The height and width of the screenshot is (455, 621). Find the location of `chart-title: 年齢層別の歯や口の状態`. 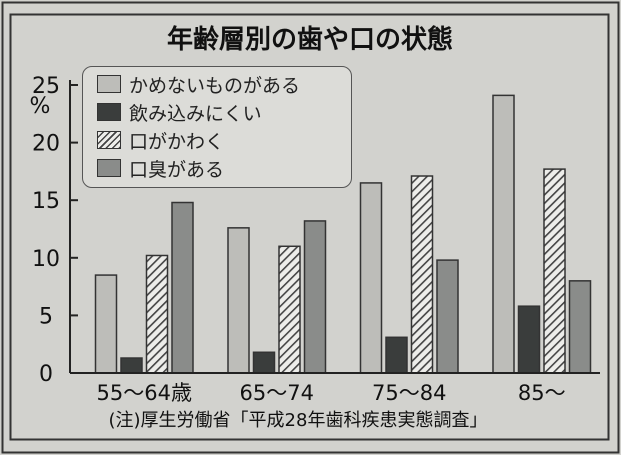

chart-title: 年齢層別の歯や口の状態 is located at coordinates (310, 39).